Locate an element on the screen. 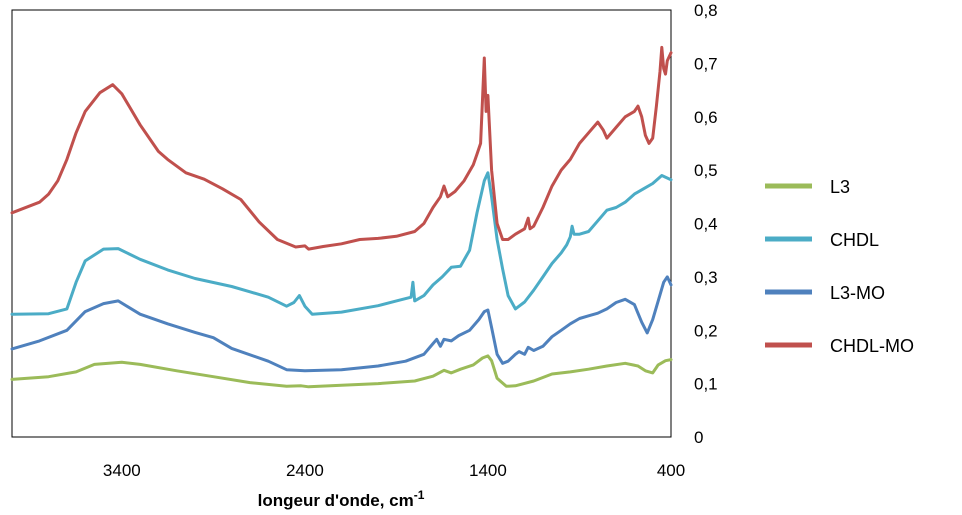  legend: L3 CHDL L3-MO CHDL-MO is located at coordinates (839, 266).